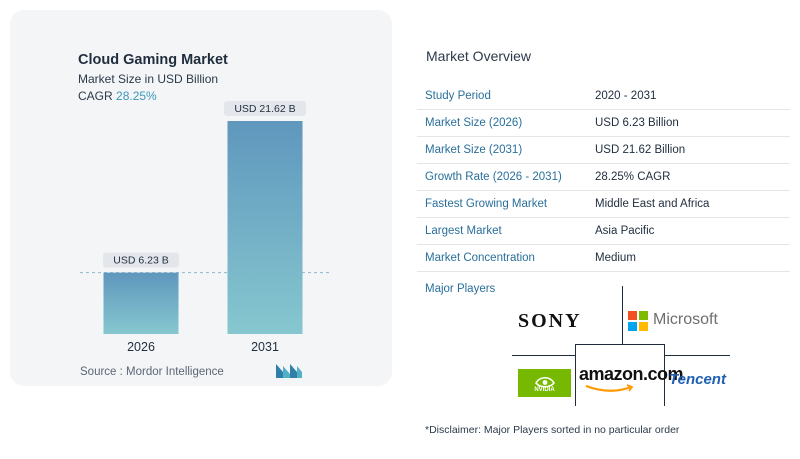  Describe the element at coordinates (141, 303) in the screenshot. I see `bar-2026` at that location.